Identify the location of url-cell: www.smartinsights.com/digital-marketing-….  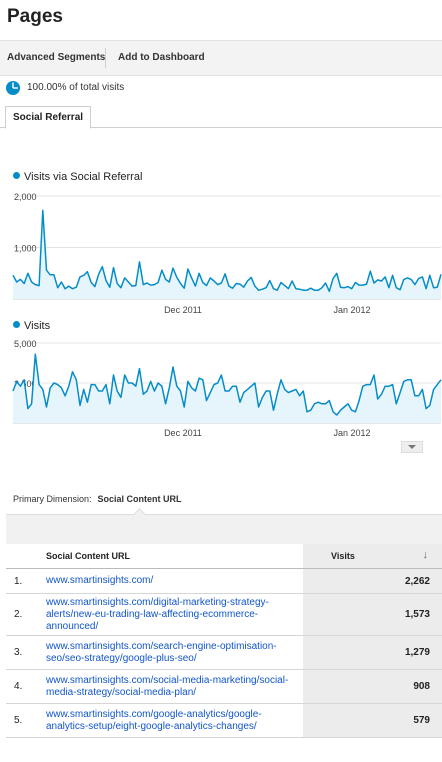
(174, 614).